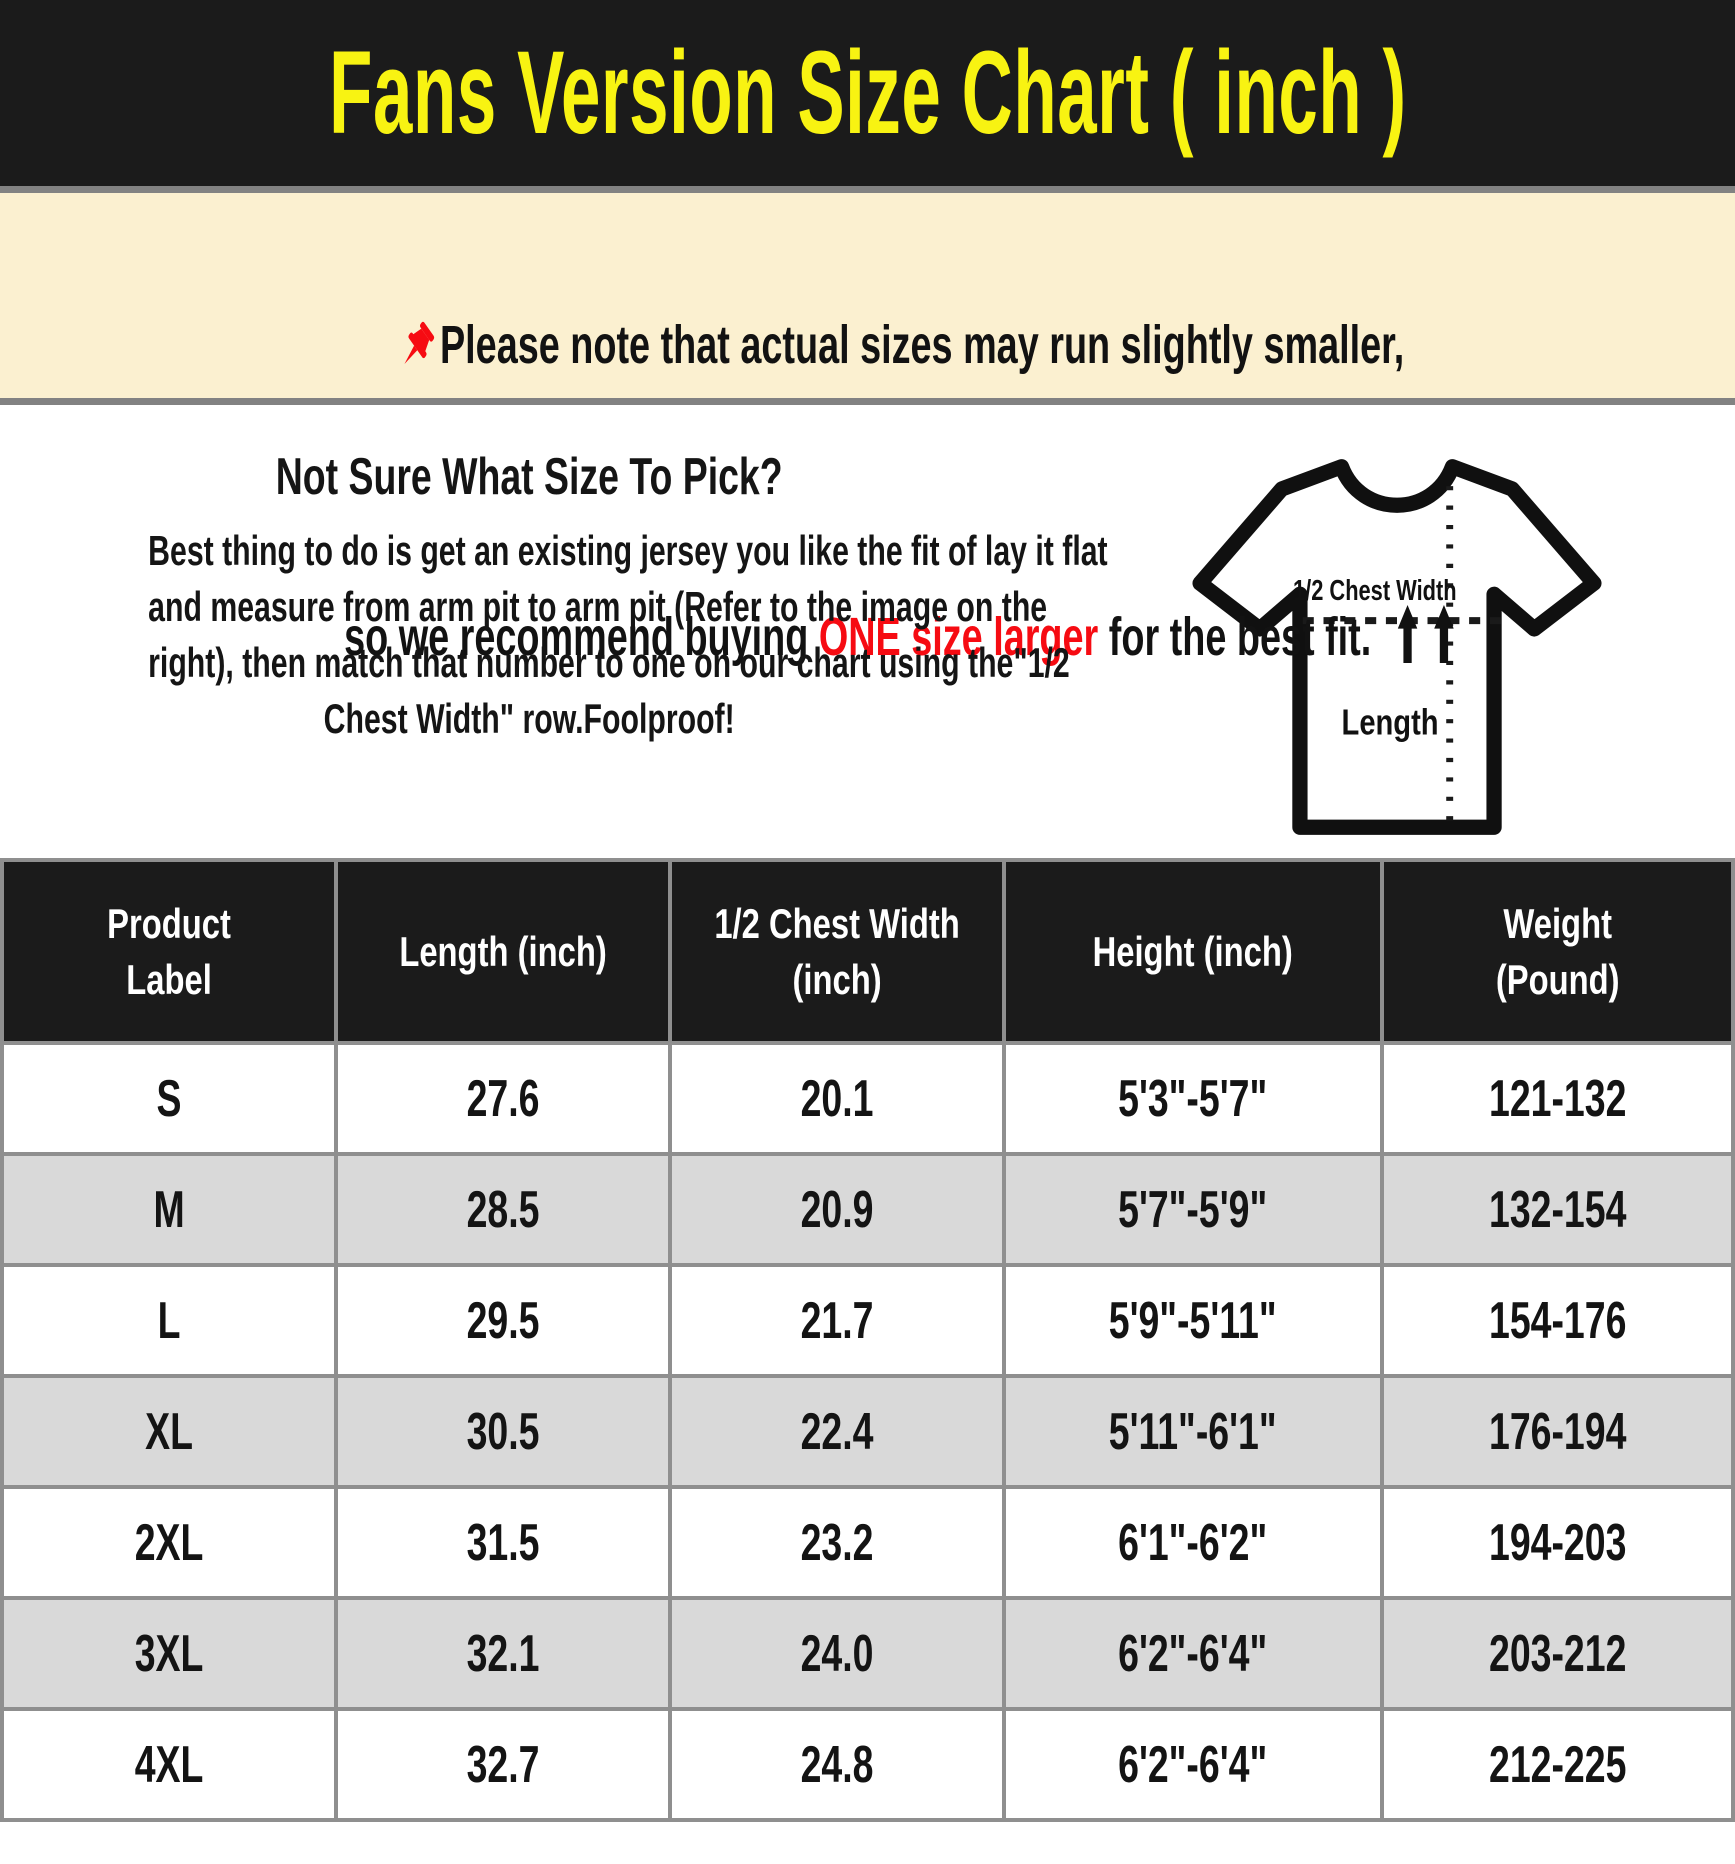  I want to click on cell-length: 28.5, so click(503, 1209).